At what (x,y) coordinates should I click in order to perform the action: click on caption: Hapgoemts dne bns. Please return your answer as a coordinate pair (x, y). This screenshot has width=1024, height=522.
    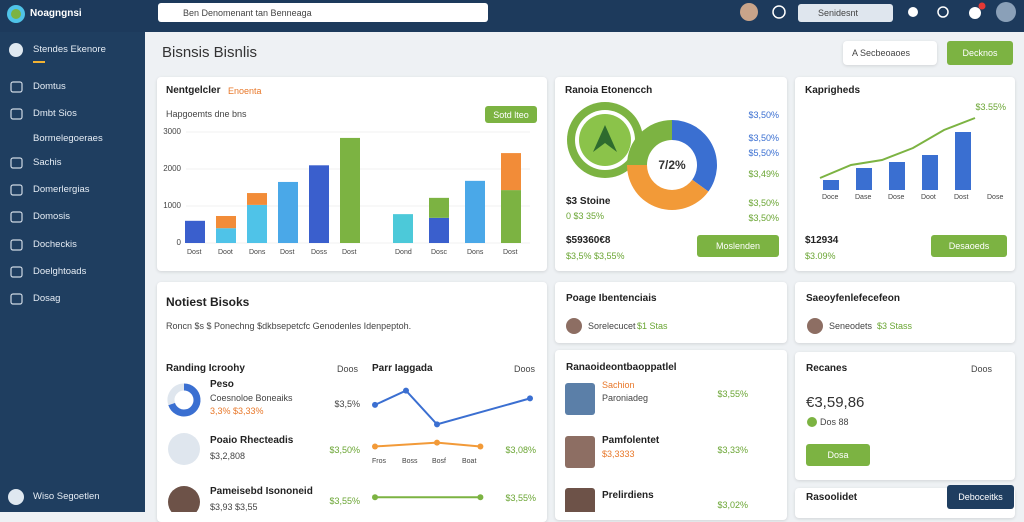
    Looking at the image, I should click on (206, 114).